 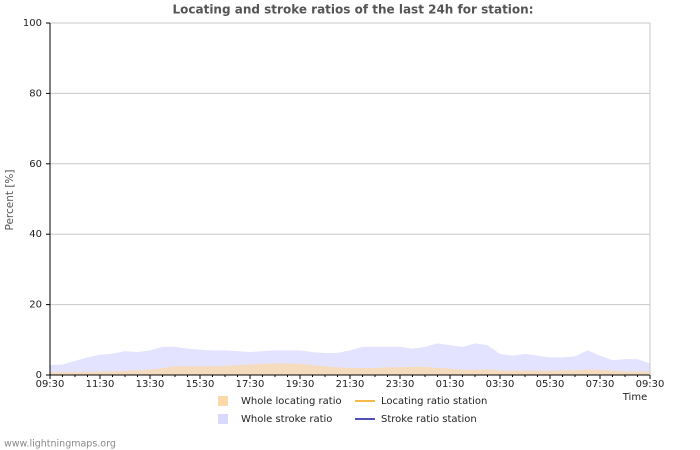 What do you see at coordinates (350, 369) in the screenshot?
I see `area` at bounding box center [350, 369].